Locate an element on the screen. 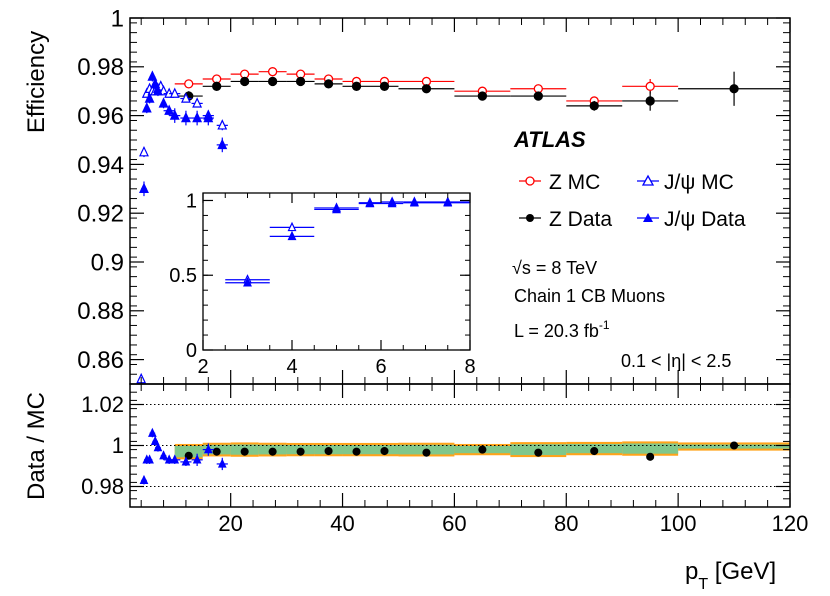 This screenshot has height=596, width=830. main-ytick-label: 0.86 is located at coordinates (100, 360).